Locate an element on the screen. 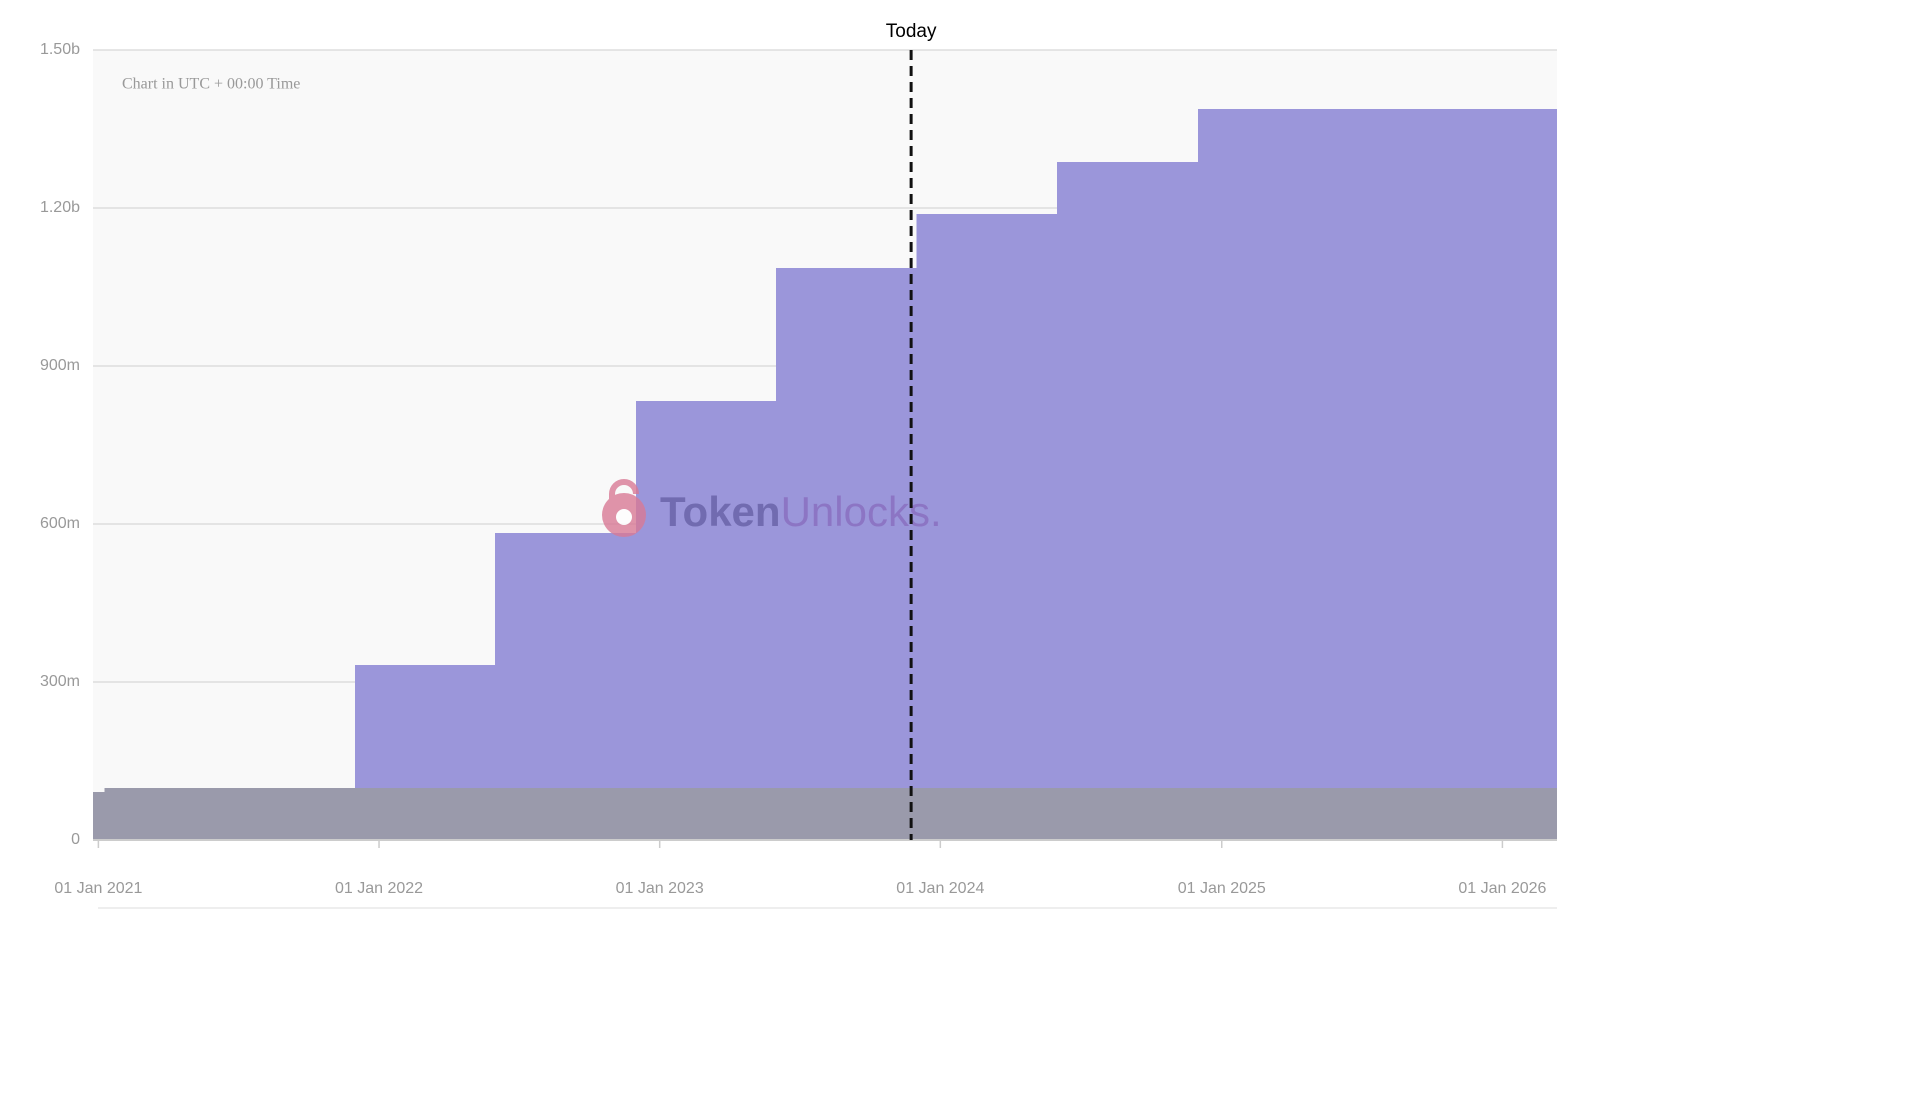  y-tick-label: 1.20b is located at coordinates (60, 207).